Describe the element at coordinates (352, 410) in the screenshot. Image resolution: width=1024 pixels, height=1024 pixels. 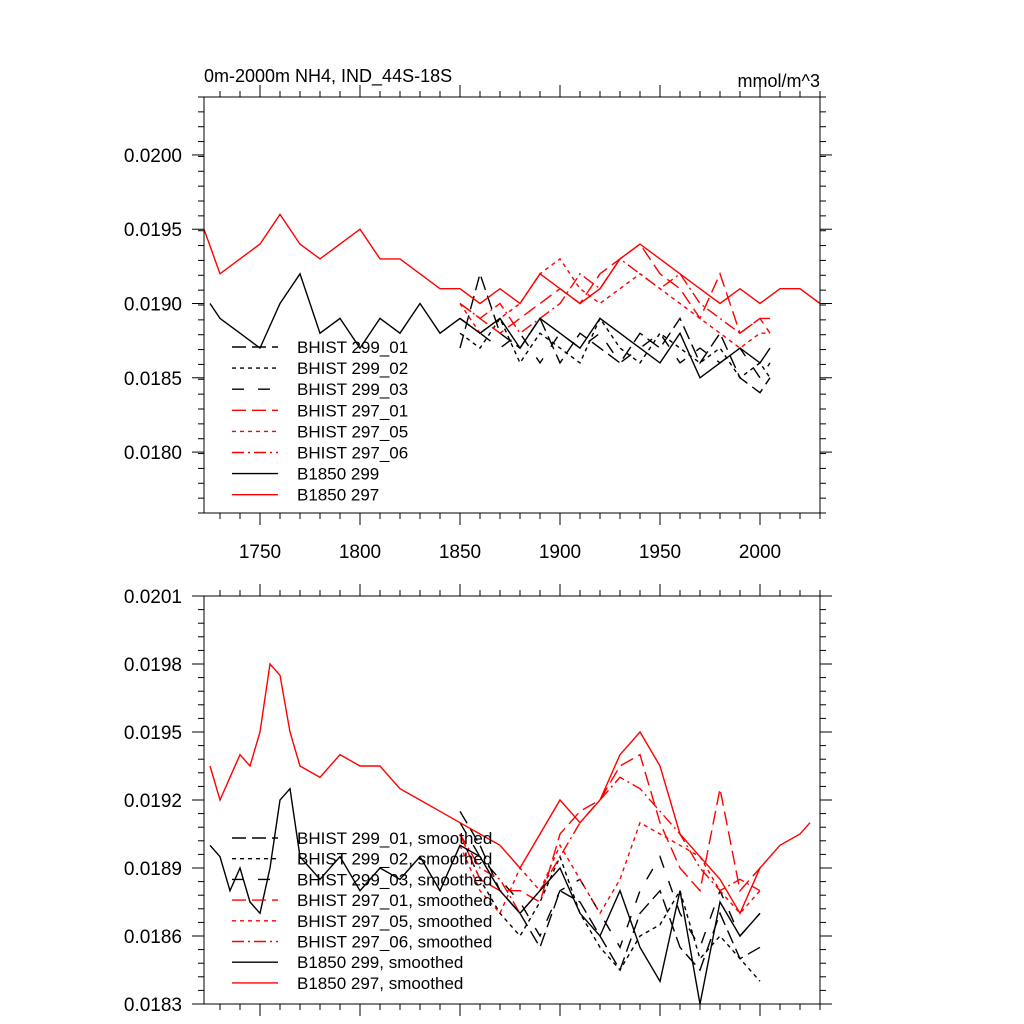
I see `top-legend-label: BHIST 297_01` at that location.